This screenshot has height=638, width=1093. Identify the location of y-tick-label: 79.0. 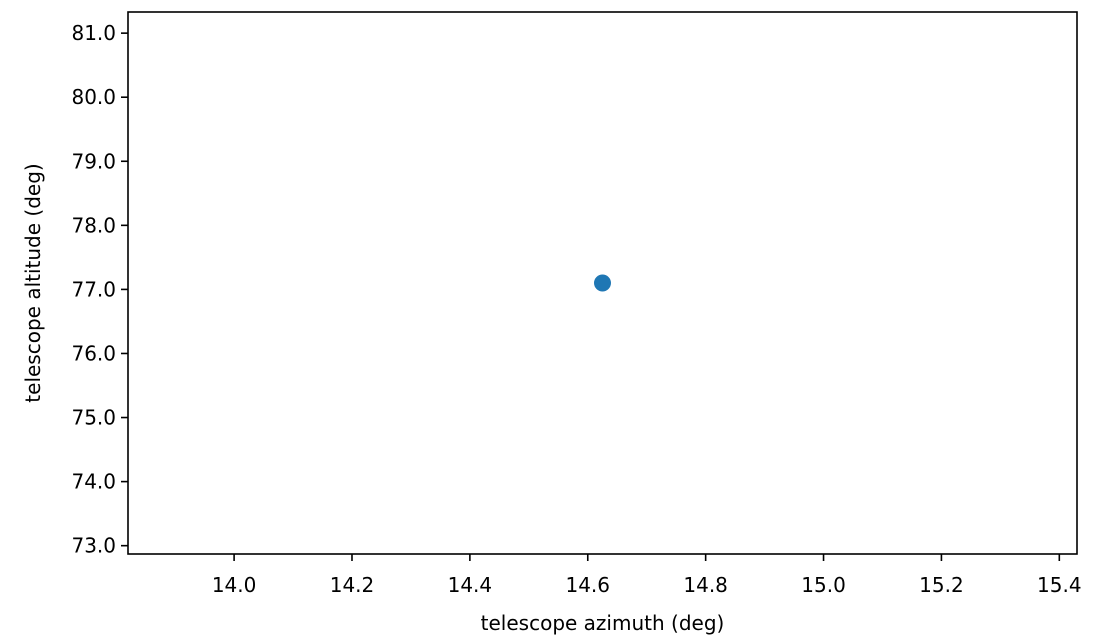
(93, 161).